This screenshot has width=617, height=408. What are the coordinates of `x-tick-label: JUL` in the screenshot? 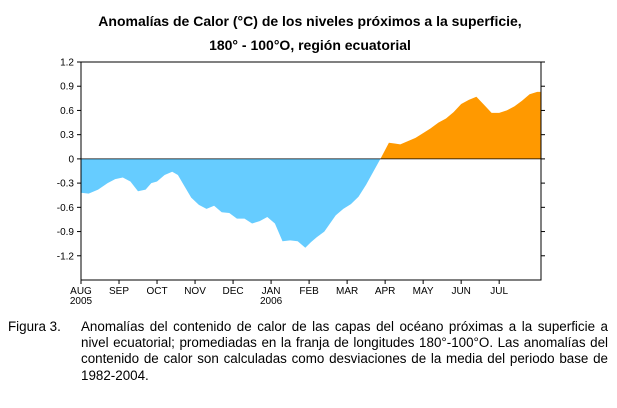 It's located at (499, 291).